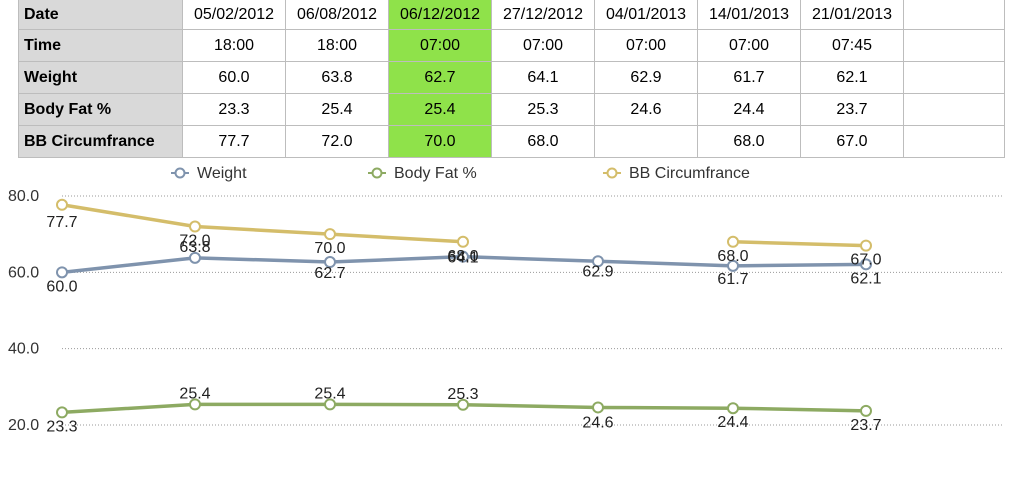  Describe the element at coordinates (100, 77) in the screenshot. I see `row-header: Weight` at that location.